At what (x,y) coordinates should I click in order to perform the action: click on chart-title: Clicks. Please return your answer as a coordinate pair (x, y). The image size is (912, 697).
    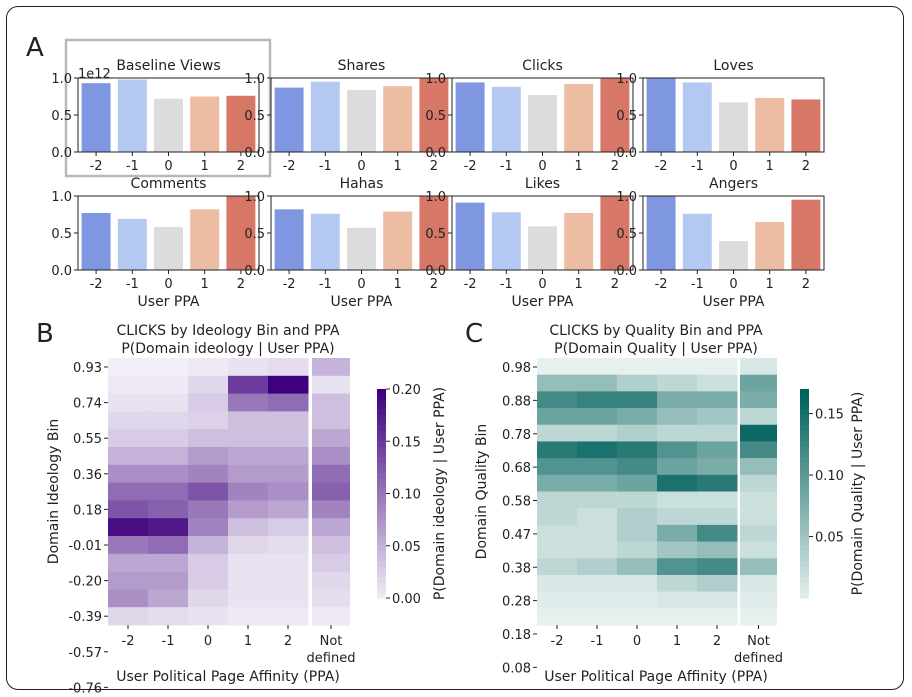
    Looking at the image, I should click on (542, 66).